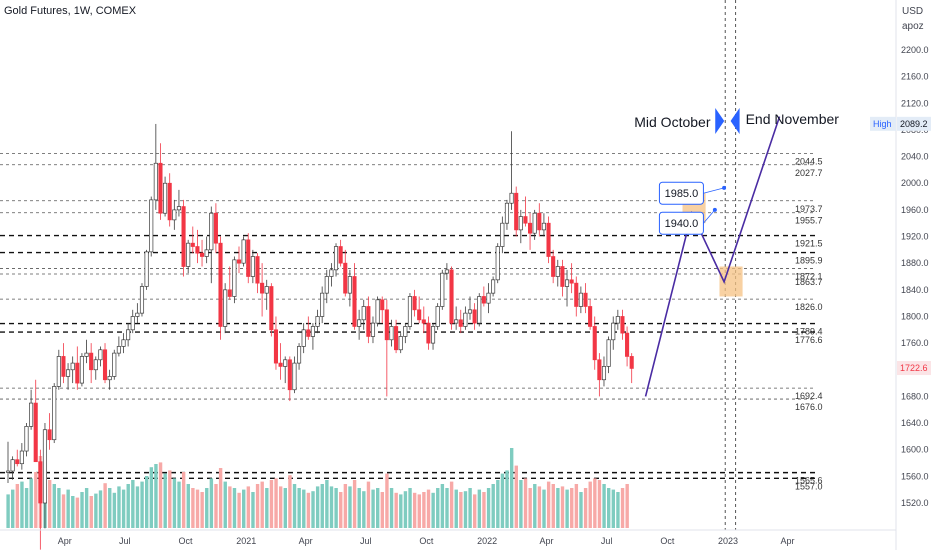 The height and width of the screenshot is (555, 932). Describe the element at coordinates (809, 261) in the screenshot. I see `level-label: 1895.9` at that location.